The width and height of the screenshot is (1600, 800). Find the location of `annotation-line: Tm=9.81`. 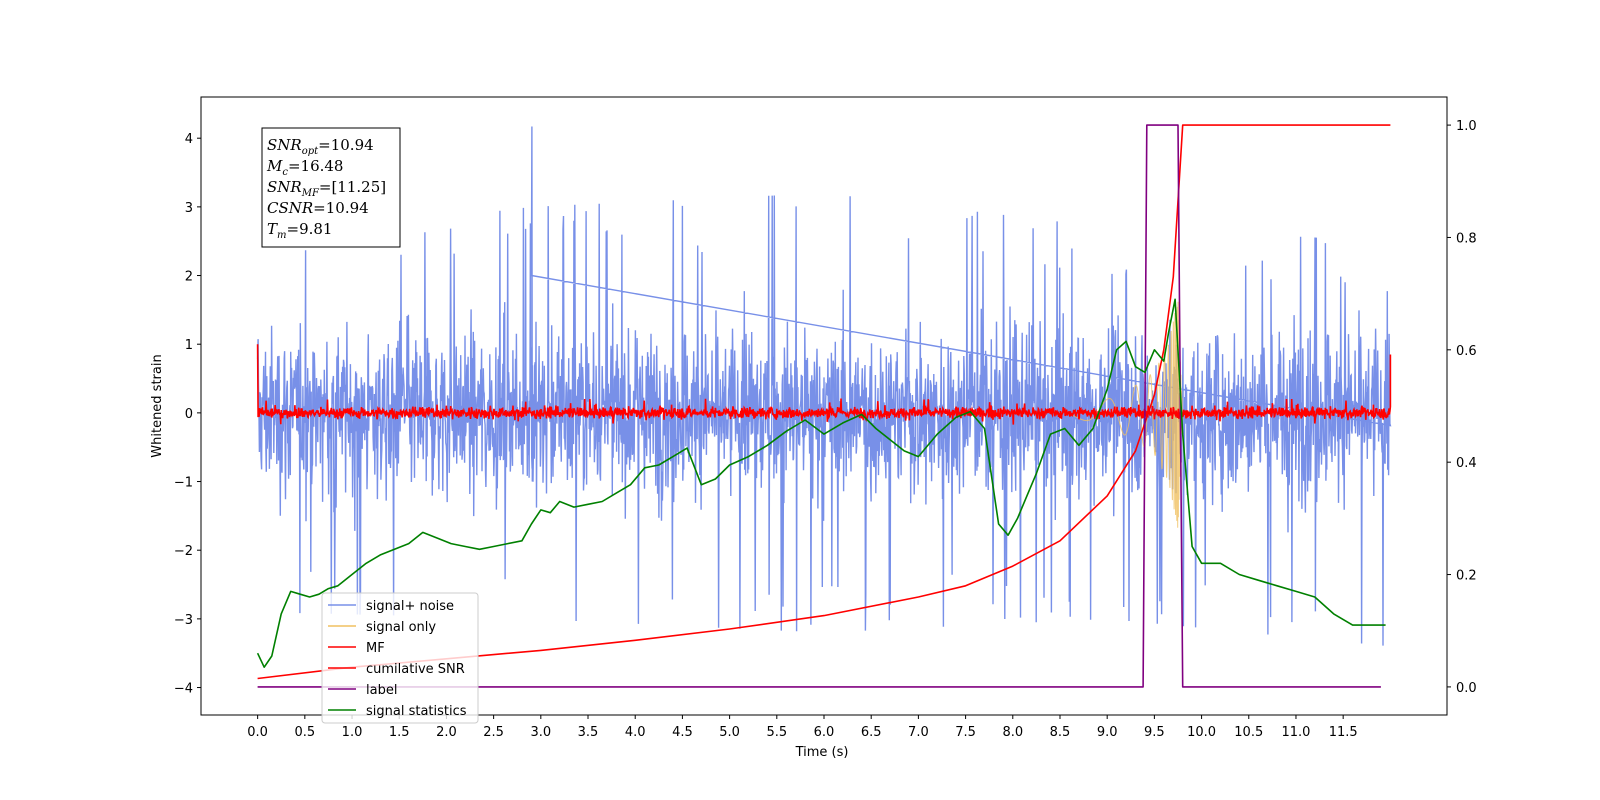

annotation-line: Tm=9.81 is located at coordinates (299, 230).